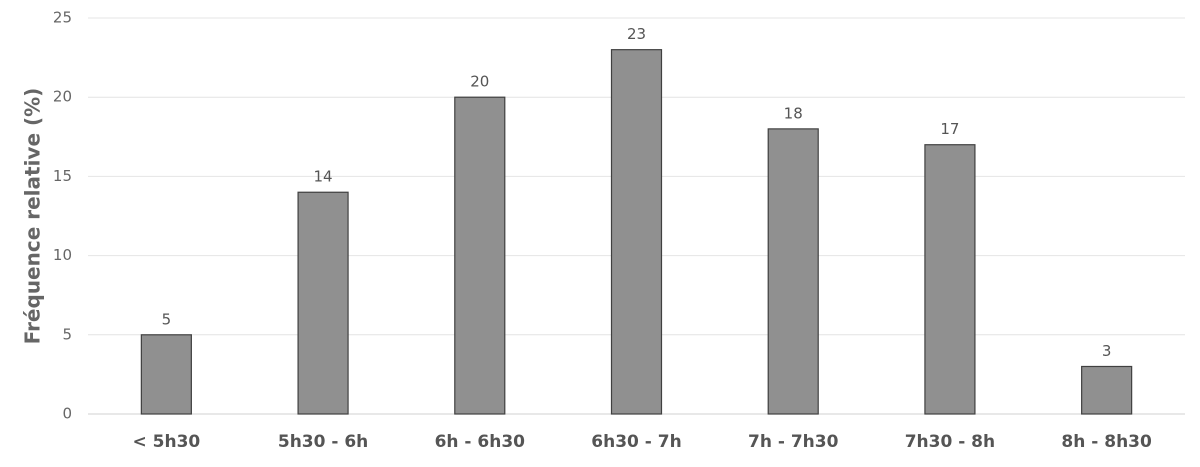 This screenshot has width=1200, height=467. What do you see at coordinates (1107, 351) in the screenshot?
I see `value-label: 3` at bounding box center [1107, 351].